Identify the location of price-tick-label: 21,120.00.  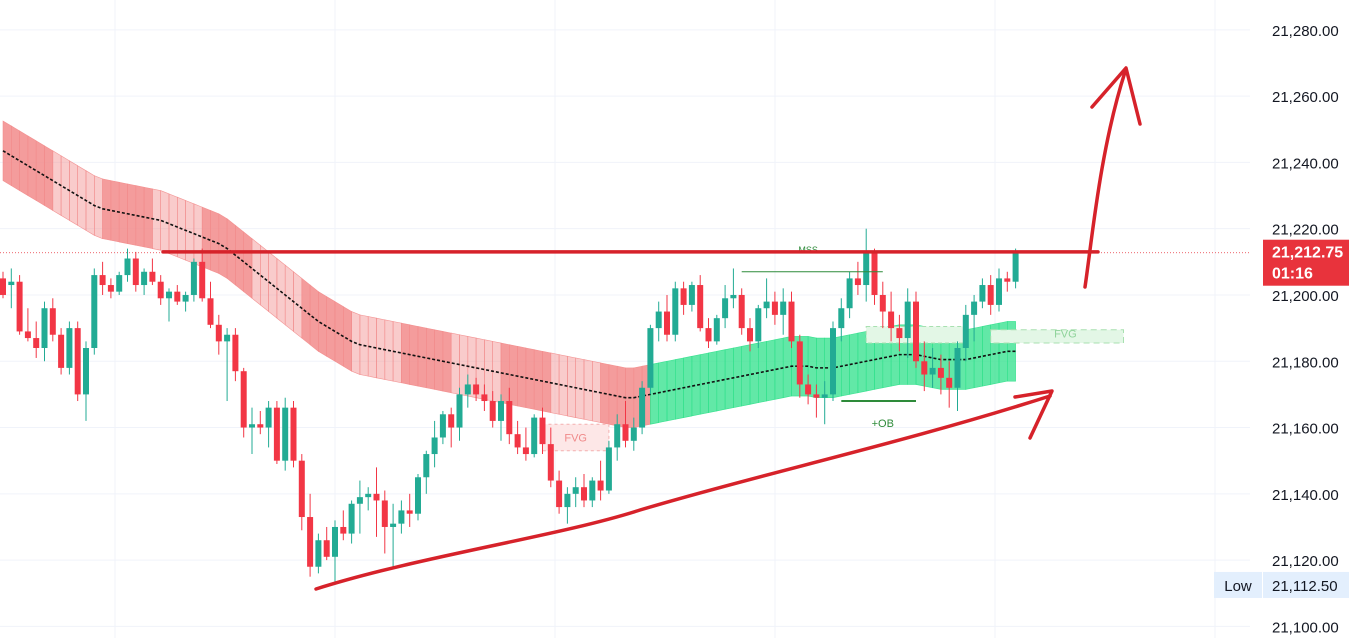
(1305, 561).